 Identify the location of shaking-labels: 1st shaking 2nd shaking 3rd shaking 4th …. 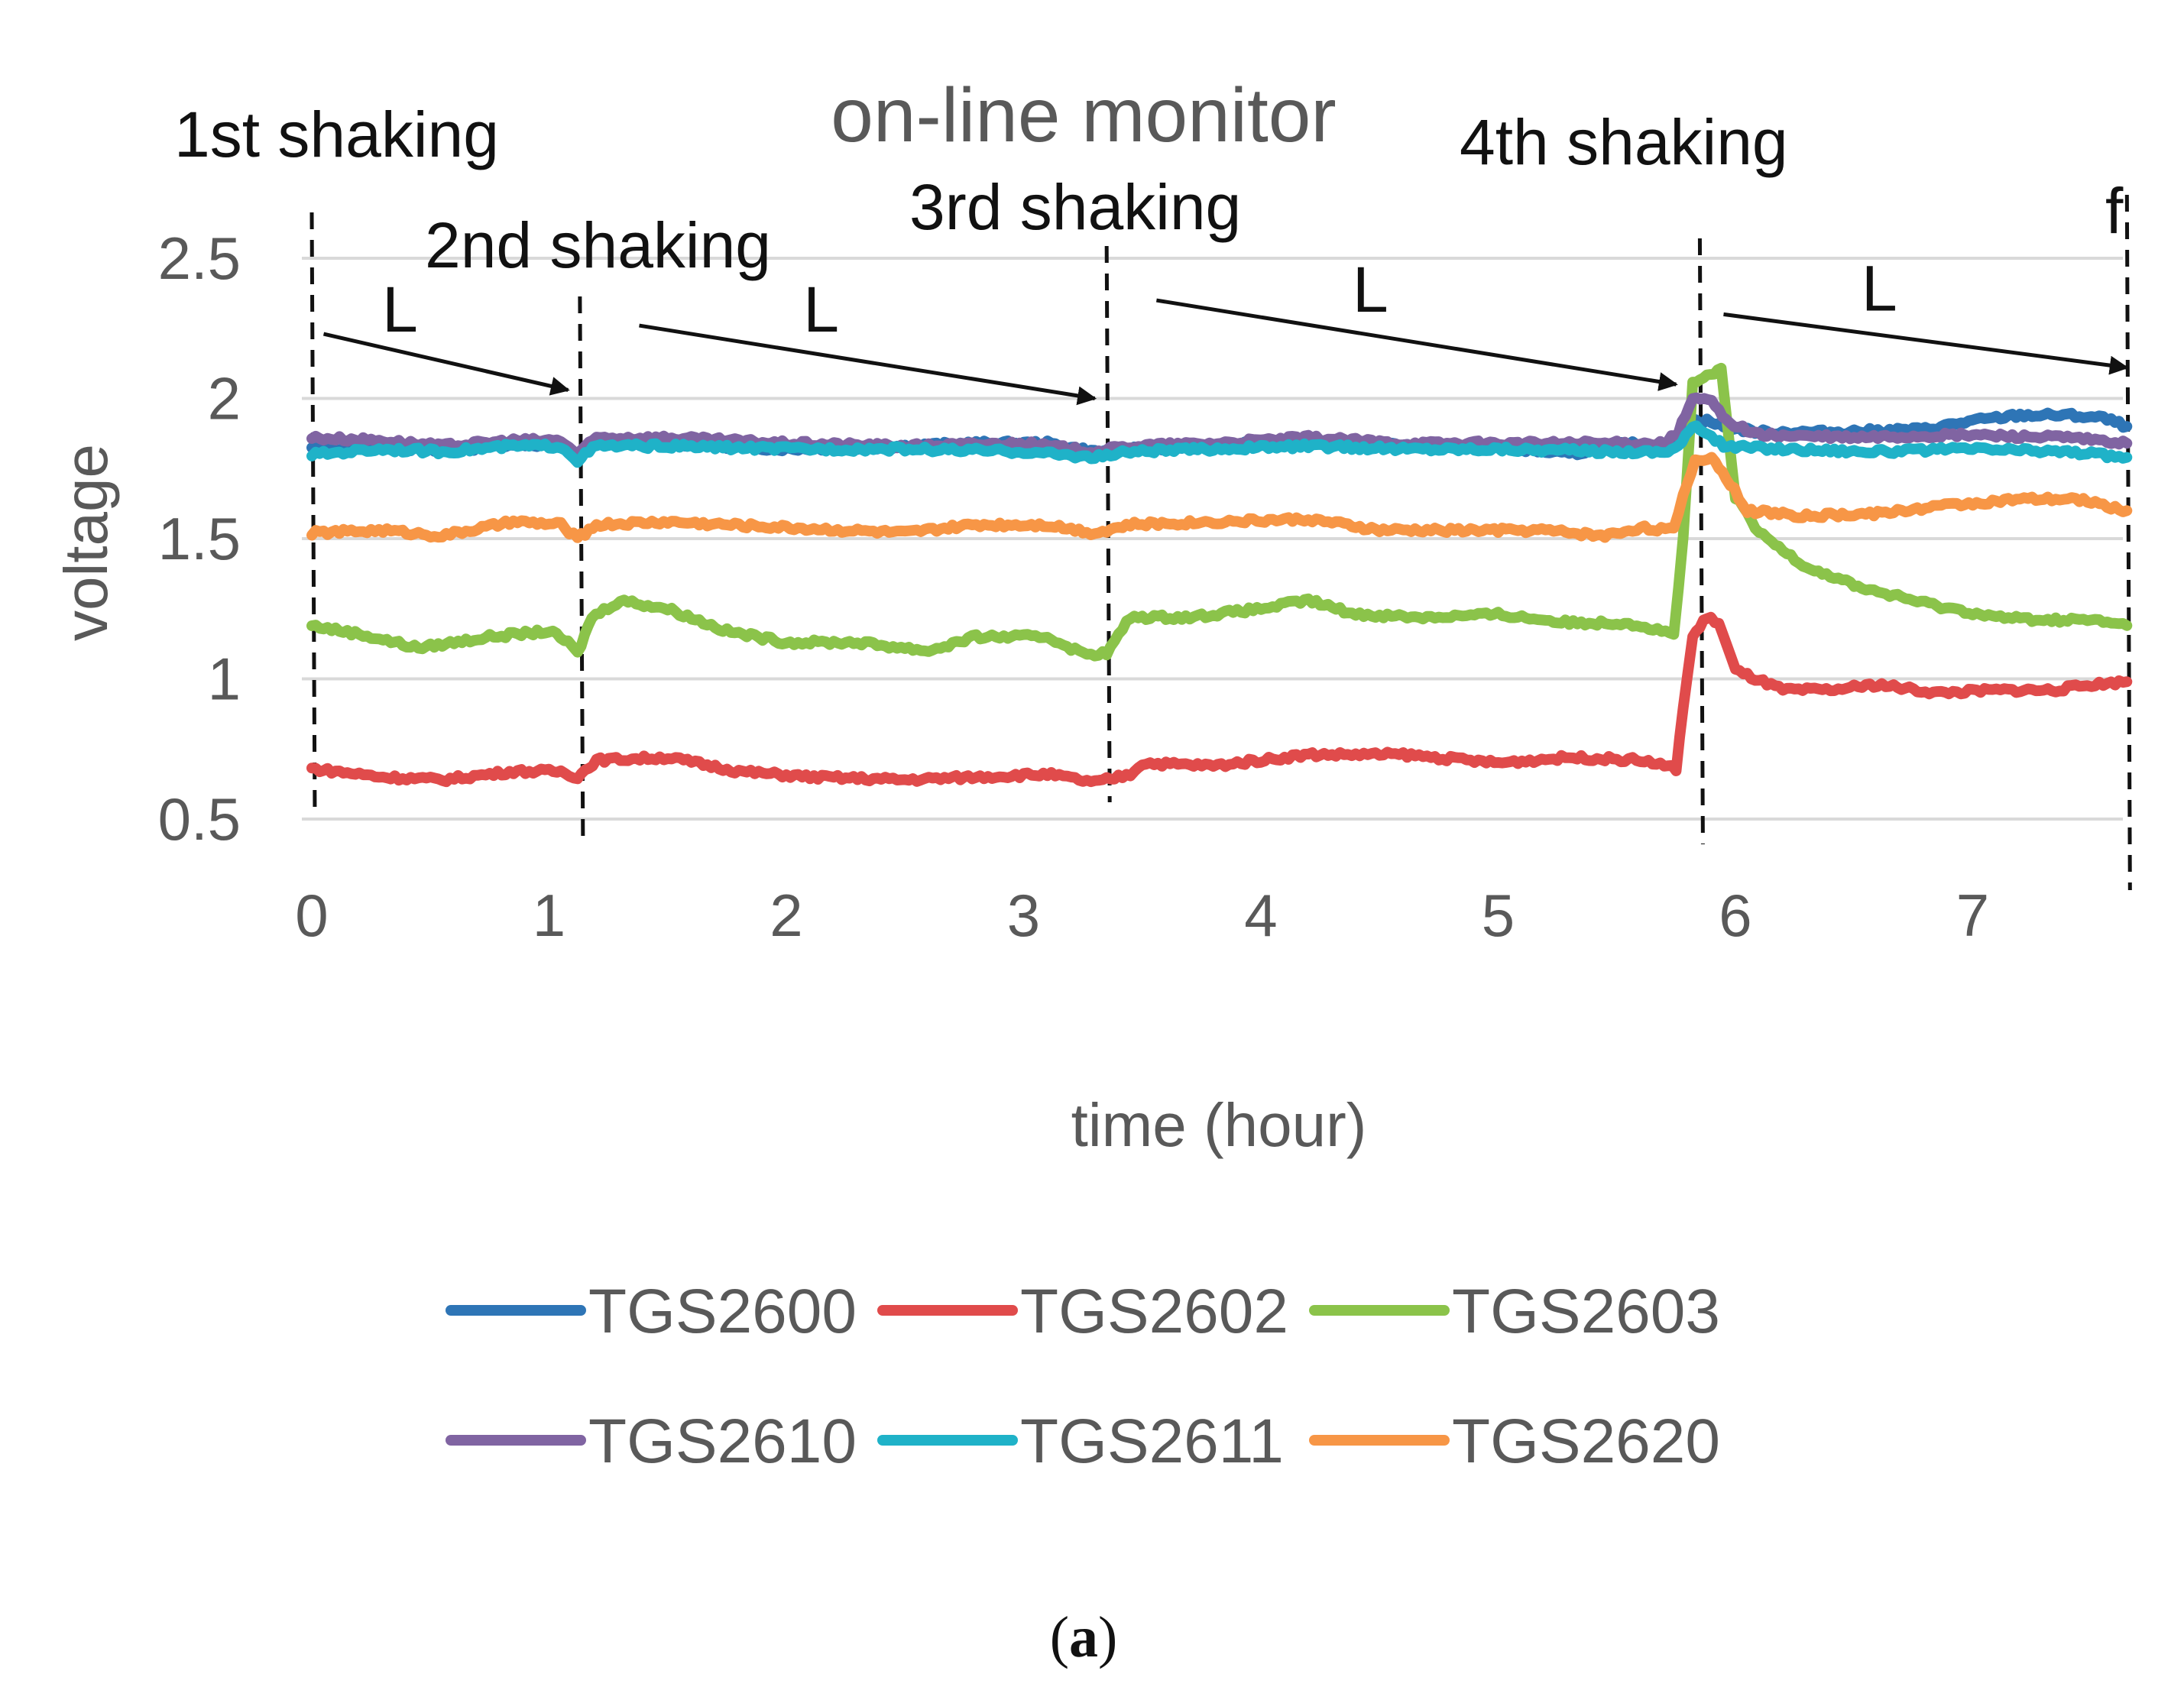
(1149, 190).